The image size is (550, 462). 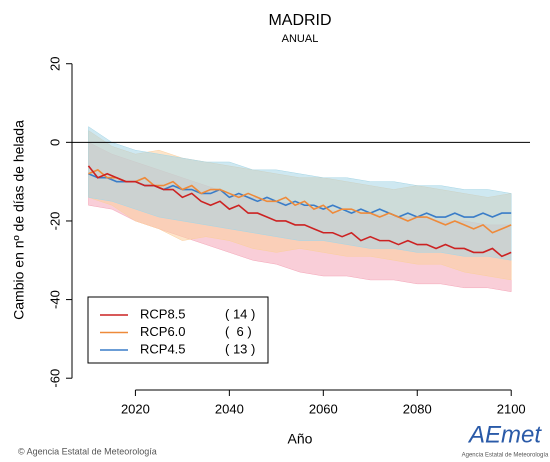 I want to click on x-tick-label: 2080, so click(x=417, y=408).